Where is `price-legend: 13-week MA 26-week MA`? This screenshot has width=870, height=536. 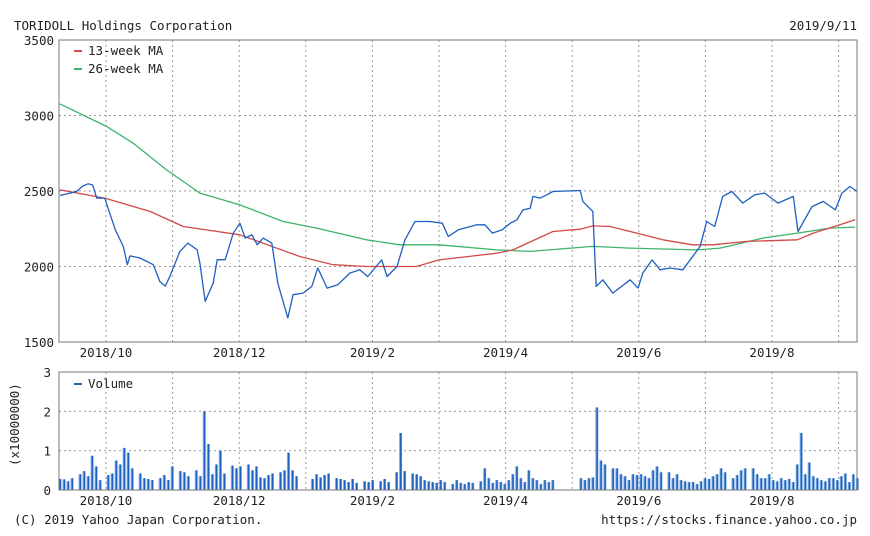
price-legend: 13-week MA 26-week MA is located at coordinates (119, 59).